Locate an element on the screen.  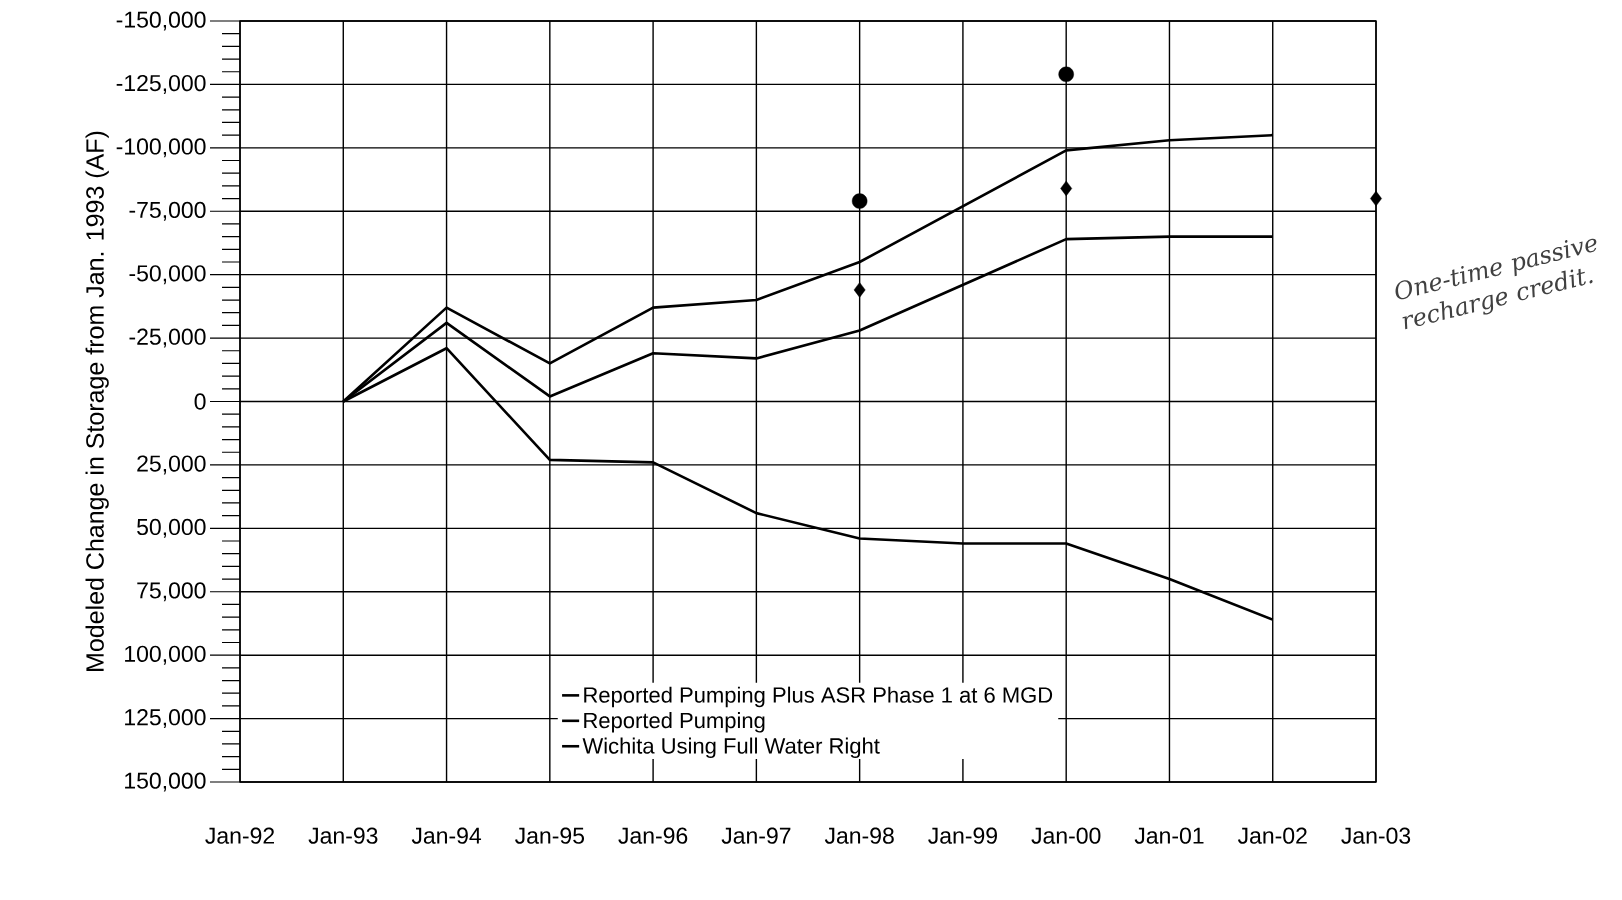
y-tick-label: 50,000 is located at coordinates (171, 528).